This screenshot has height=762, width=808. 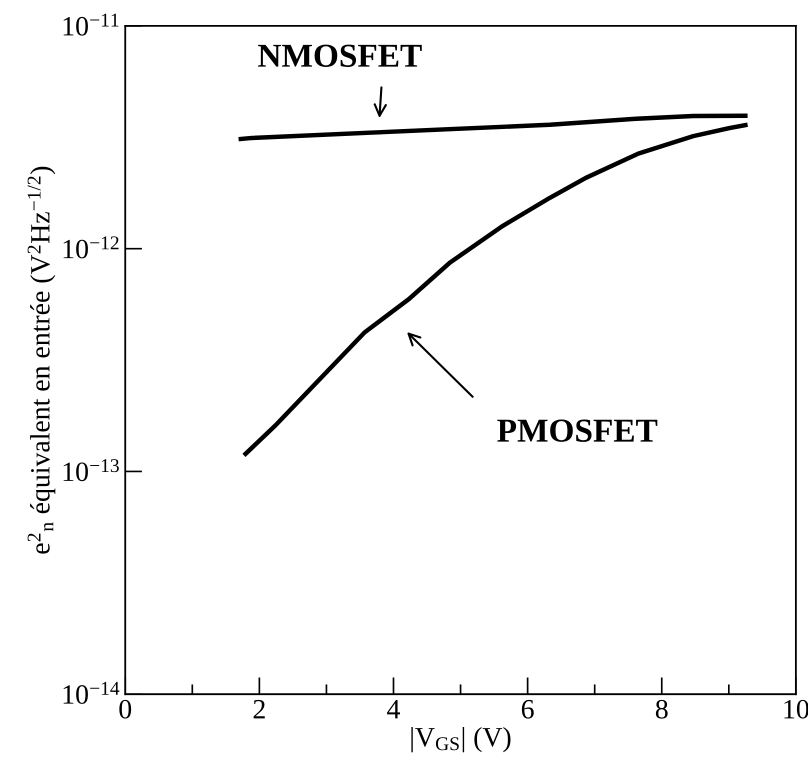 I want to click on x-tick-label: 2, so click(x=259, y=709).